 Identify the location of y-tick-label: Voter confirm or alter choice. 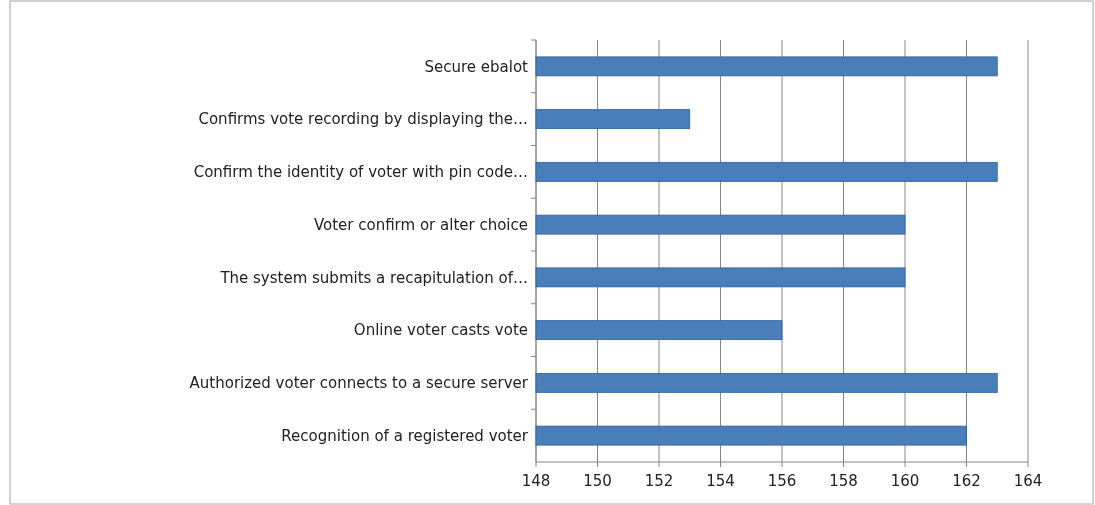
(420, 224).